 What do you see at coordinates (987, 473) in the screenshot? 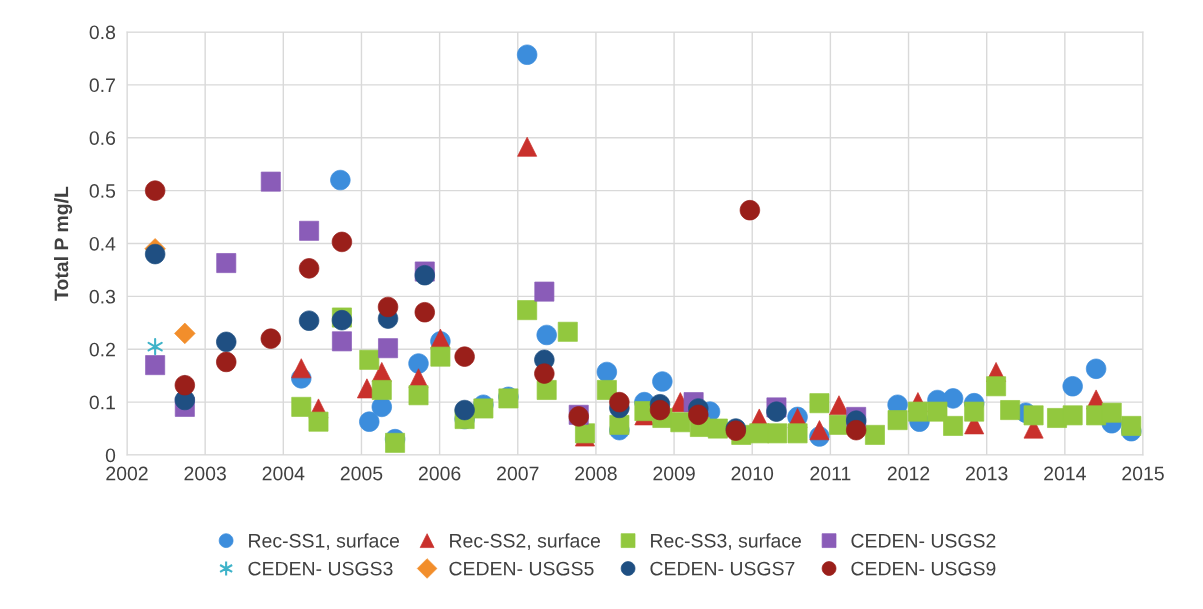
I see `x-tick-label: 2013` at bounding box center [987, 473].